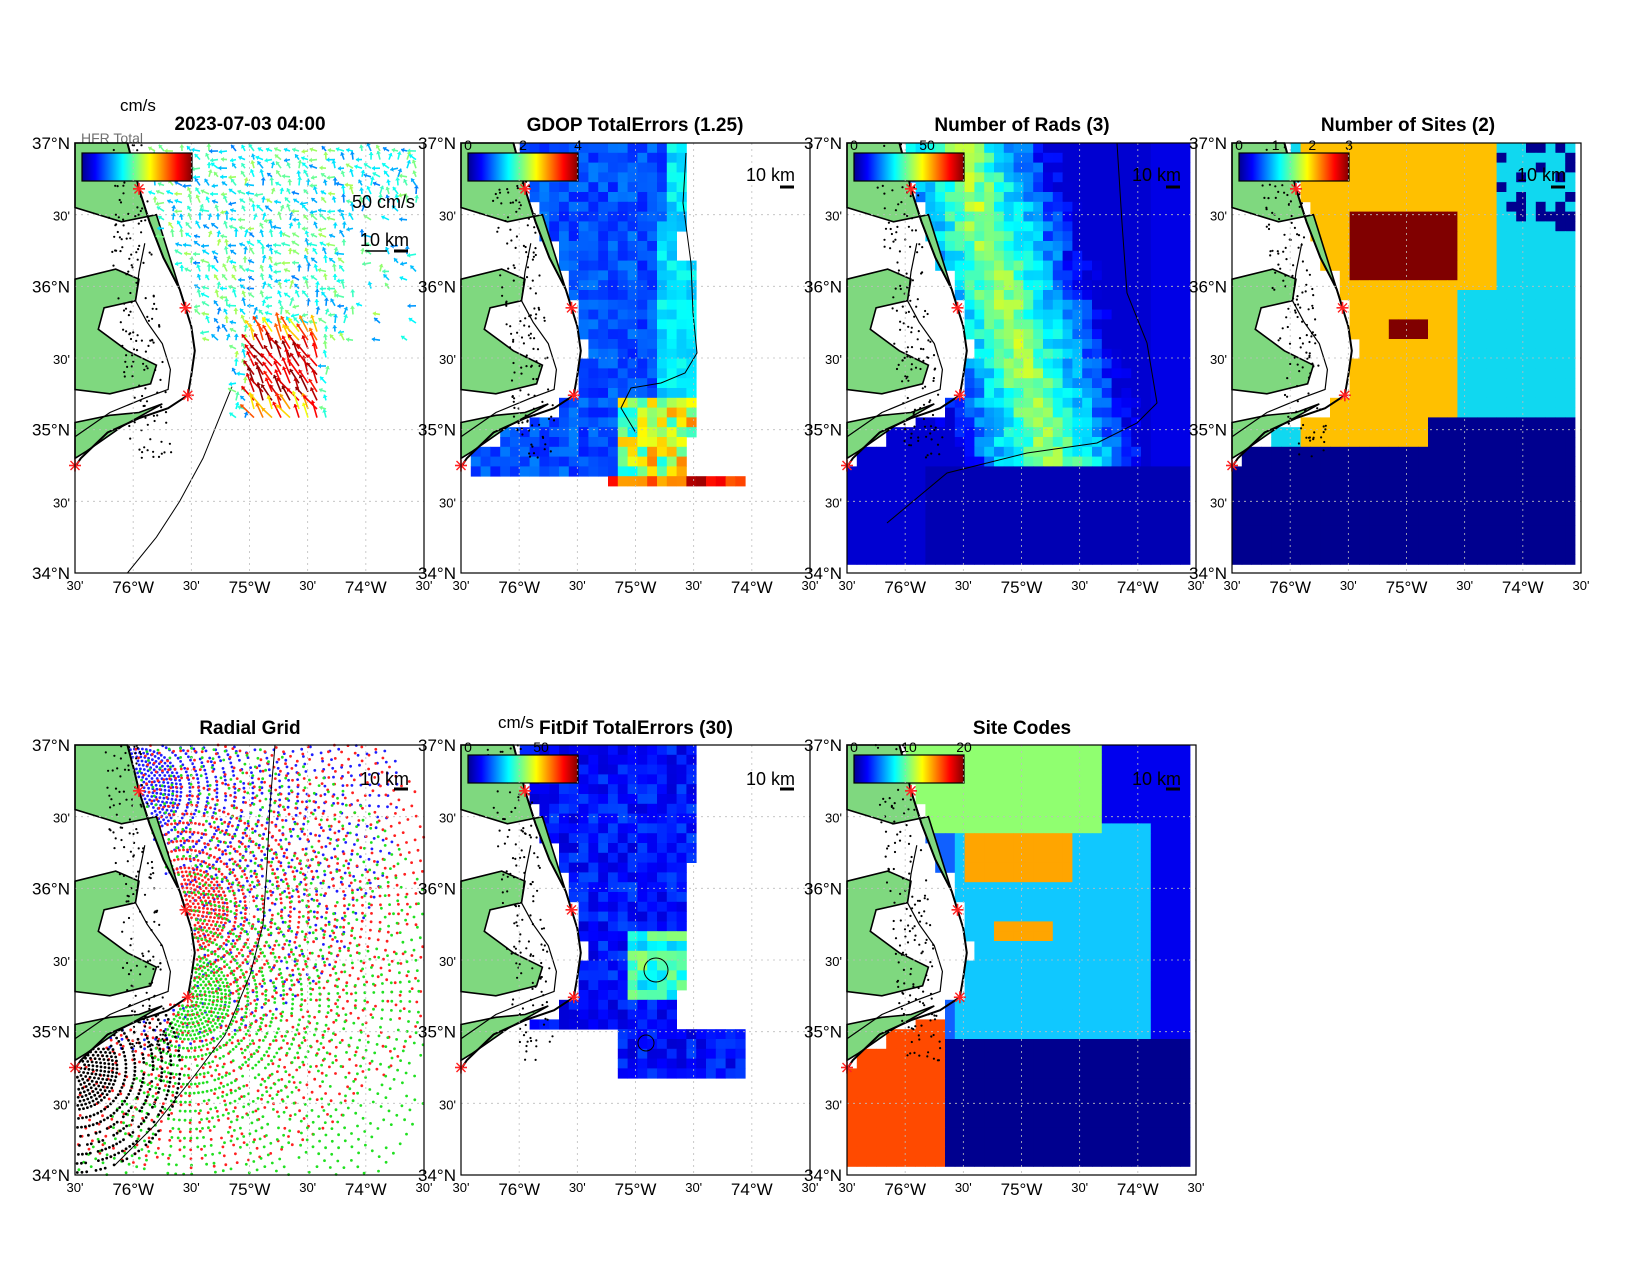  Describe the element at coordinates (118, 431) in the screenshot. I see `land-lower` at that location.